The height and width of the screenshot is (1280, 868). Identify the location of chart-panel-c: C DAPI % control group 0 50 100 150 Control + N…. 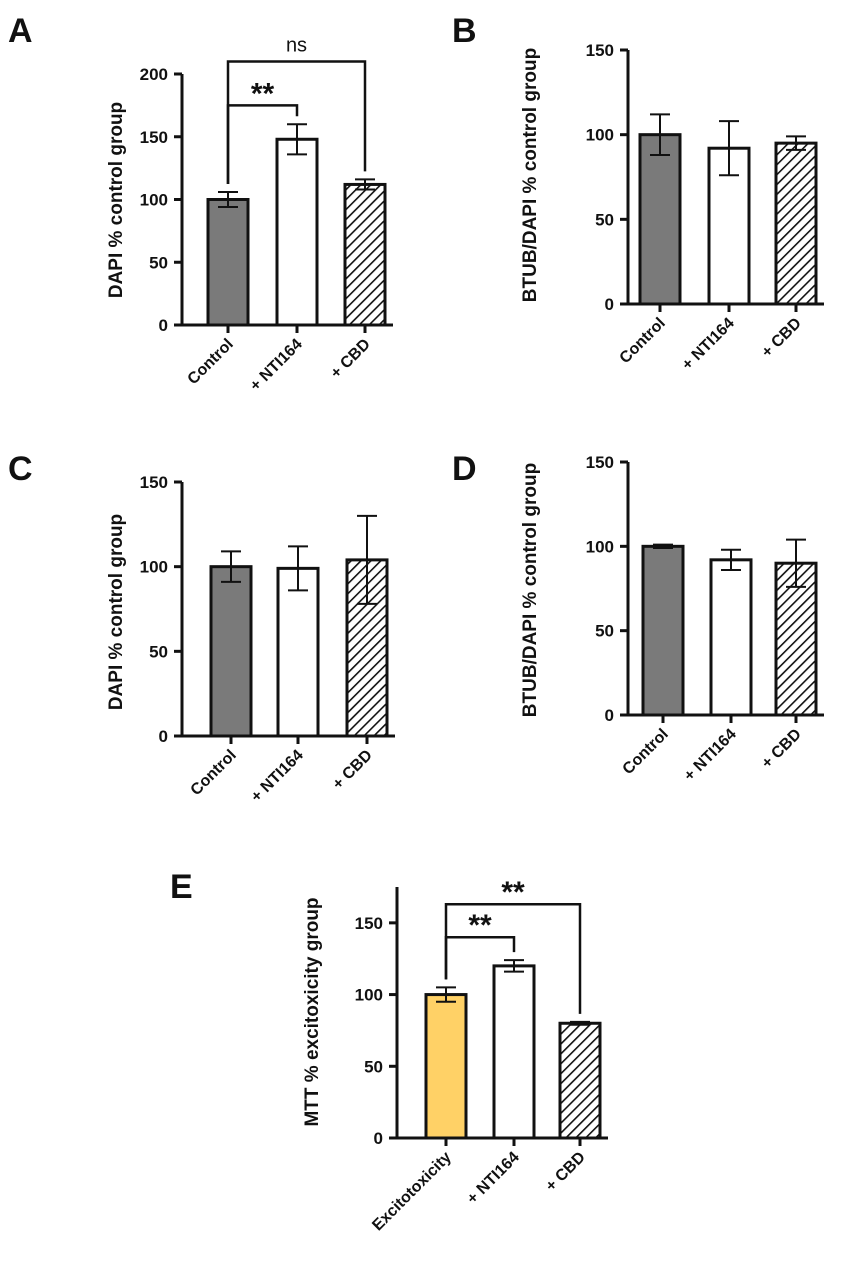
(201, 628).